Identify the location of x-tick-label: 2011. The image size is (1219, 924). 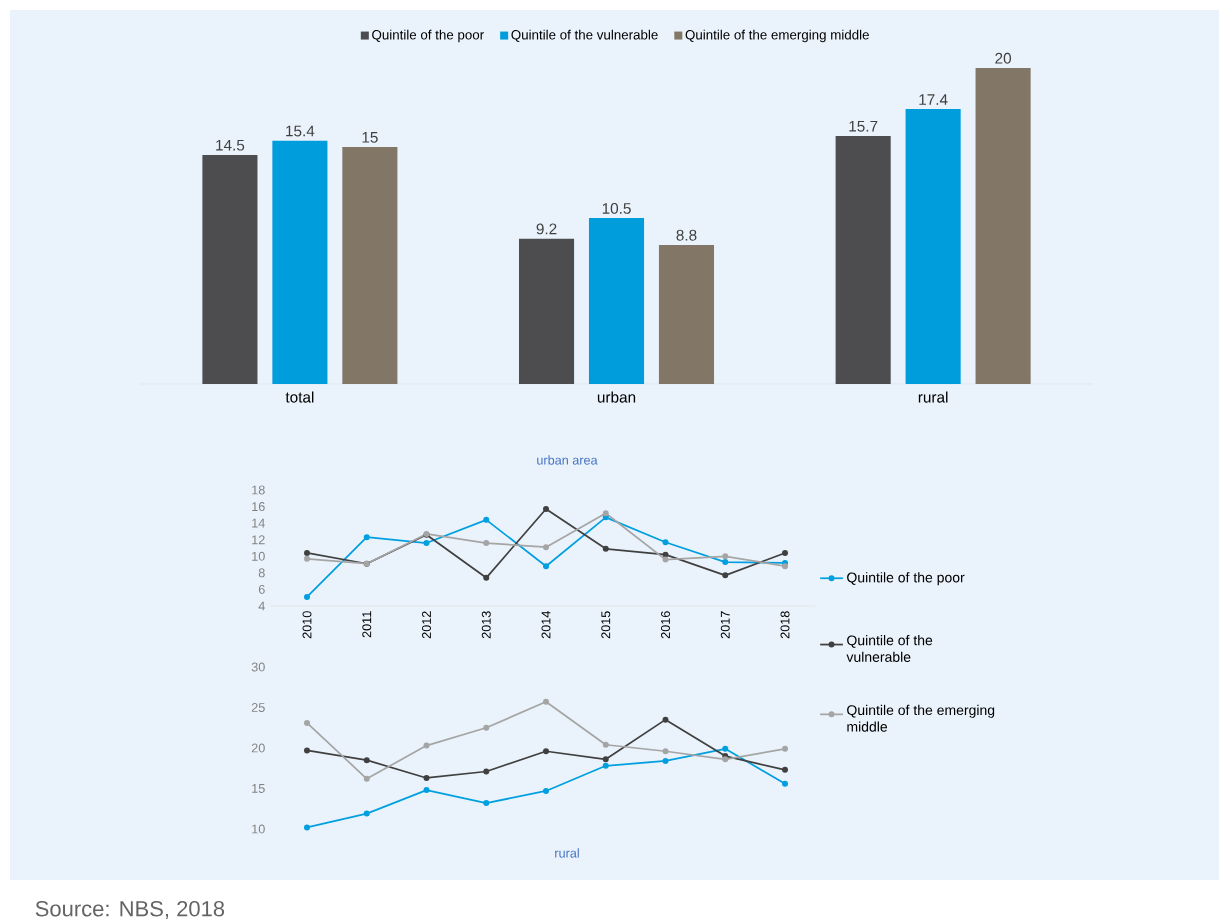
(367, 624).